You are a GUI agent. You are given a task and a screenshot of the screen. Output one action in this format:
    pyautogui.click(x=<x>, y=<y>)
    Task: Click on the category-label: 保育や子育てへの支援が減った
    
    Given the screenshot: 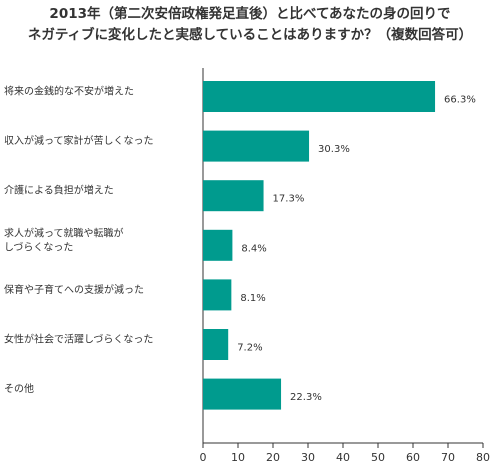 What is the action you would take?
    pyautogui.click(x=74, y=289)
    